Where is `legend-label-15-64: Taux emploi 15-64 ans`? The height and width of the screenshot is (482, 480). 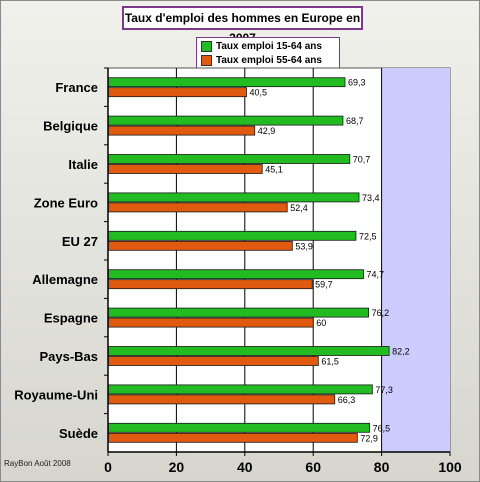
legend-label-15-64: Taux emploi 15-64 ans is located at coordinates (269, 46).